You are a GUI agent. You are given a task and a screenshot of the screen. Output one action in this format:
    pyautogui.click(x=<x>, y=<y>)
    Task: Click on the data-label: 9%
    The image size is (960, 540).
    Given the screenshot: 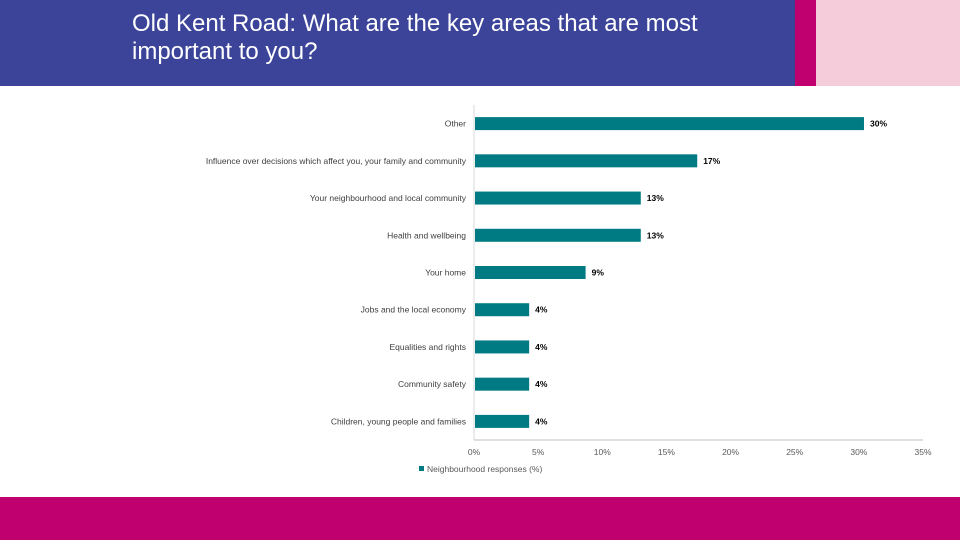 What is the action you would take?
    pyautogui.click(x=598, y=273)
    